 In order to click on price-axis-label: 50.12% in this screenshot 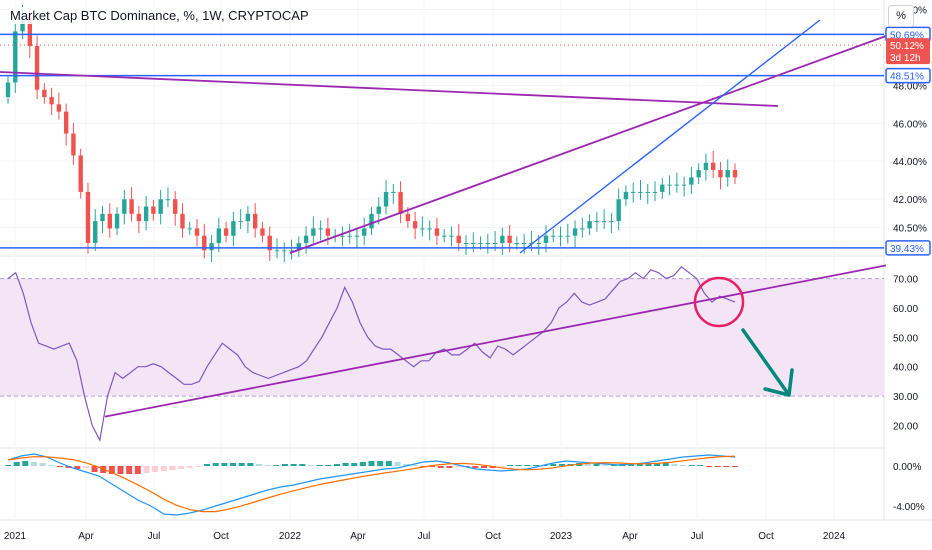, I will do `click(907, 46)`.